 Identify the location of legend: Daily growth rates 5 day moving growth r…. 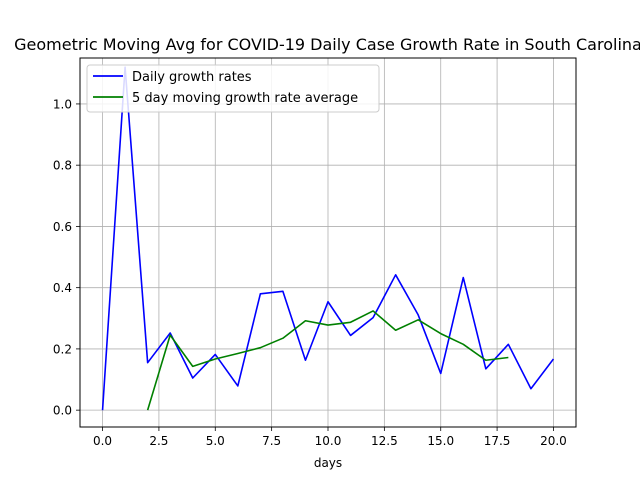
(233, 88).